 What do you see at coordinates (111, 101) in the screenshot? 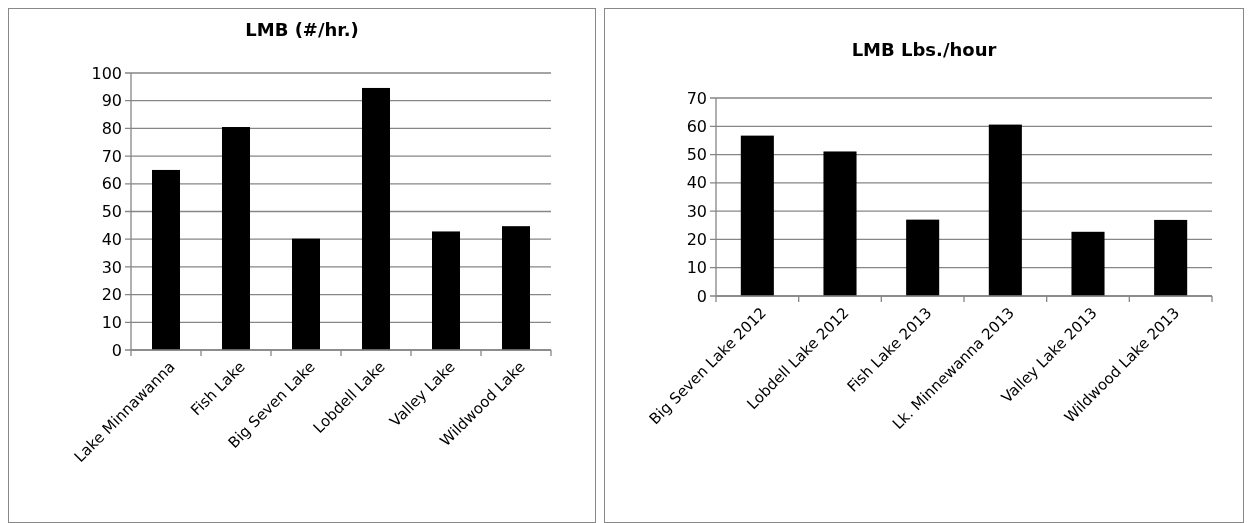
I see `y-tick-label: 90` at bounding box center [111, 101].